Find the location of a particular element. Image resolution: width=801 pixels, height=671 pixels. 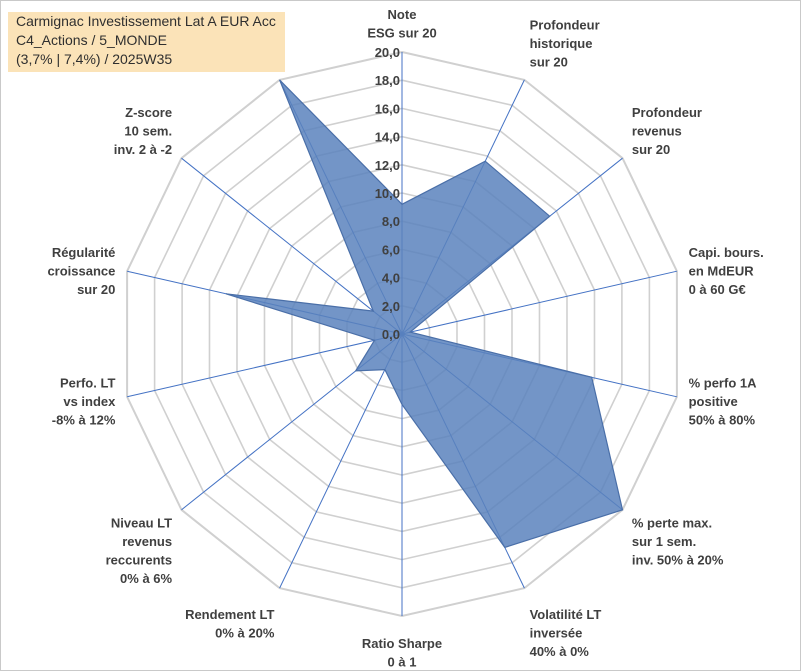

tick-label: 8,0 is located at coordinates (391, 221).